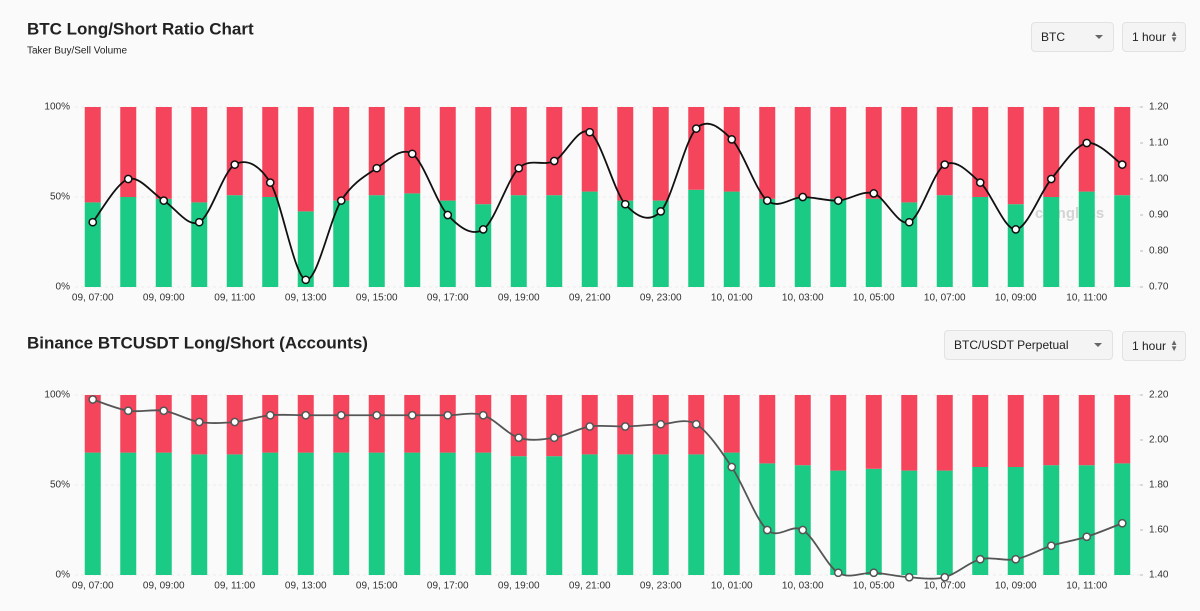  I want to click on select-value: BTC/USDT Perpetual, so click(1011, 345).